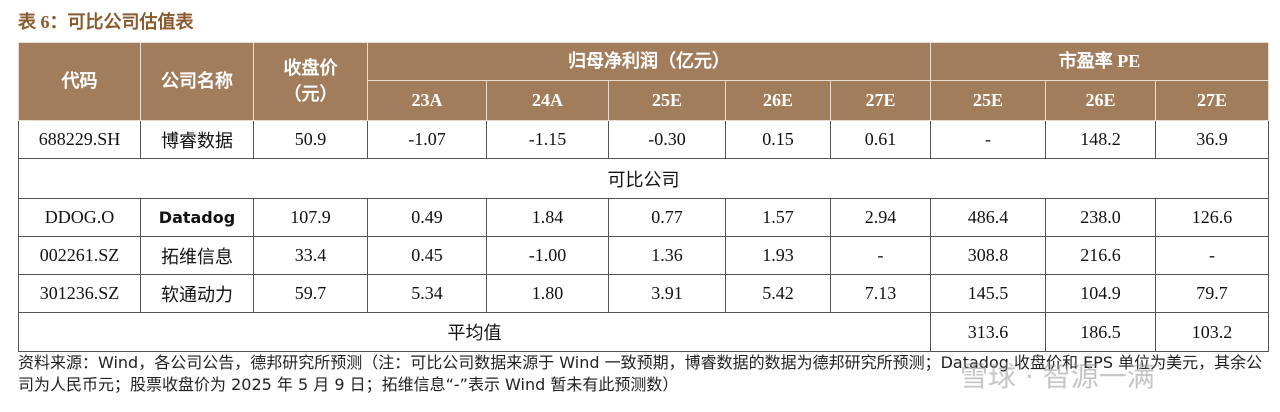 This screenshot has width=1280, height=412. Describe the element at coordinates (310, 139) in the screenshot. I see `table-cell: 50.9` at that location.